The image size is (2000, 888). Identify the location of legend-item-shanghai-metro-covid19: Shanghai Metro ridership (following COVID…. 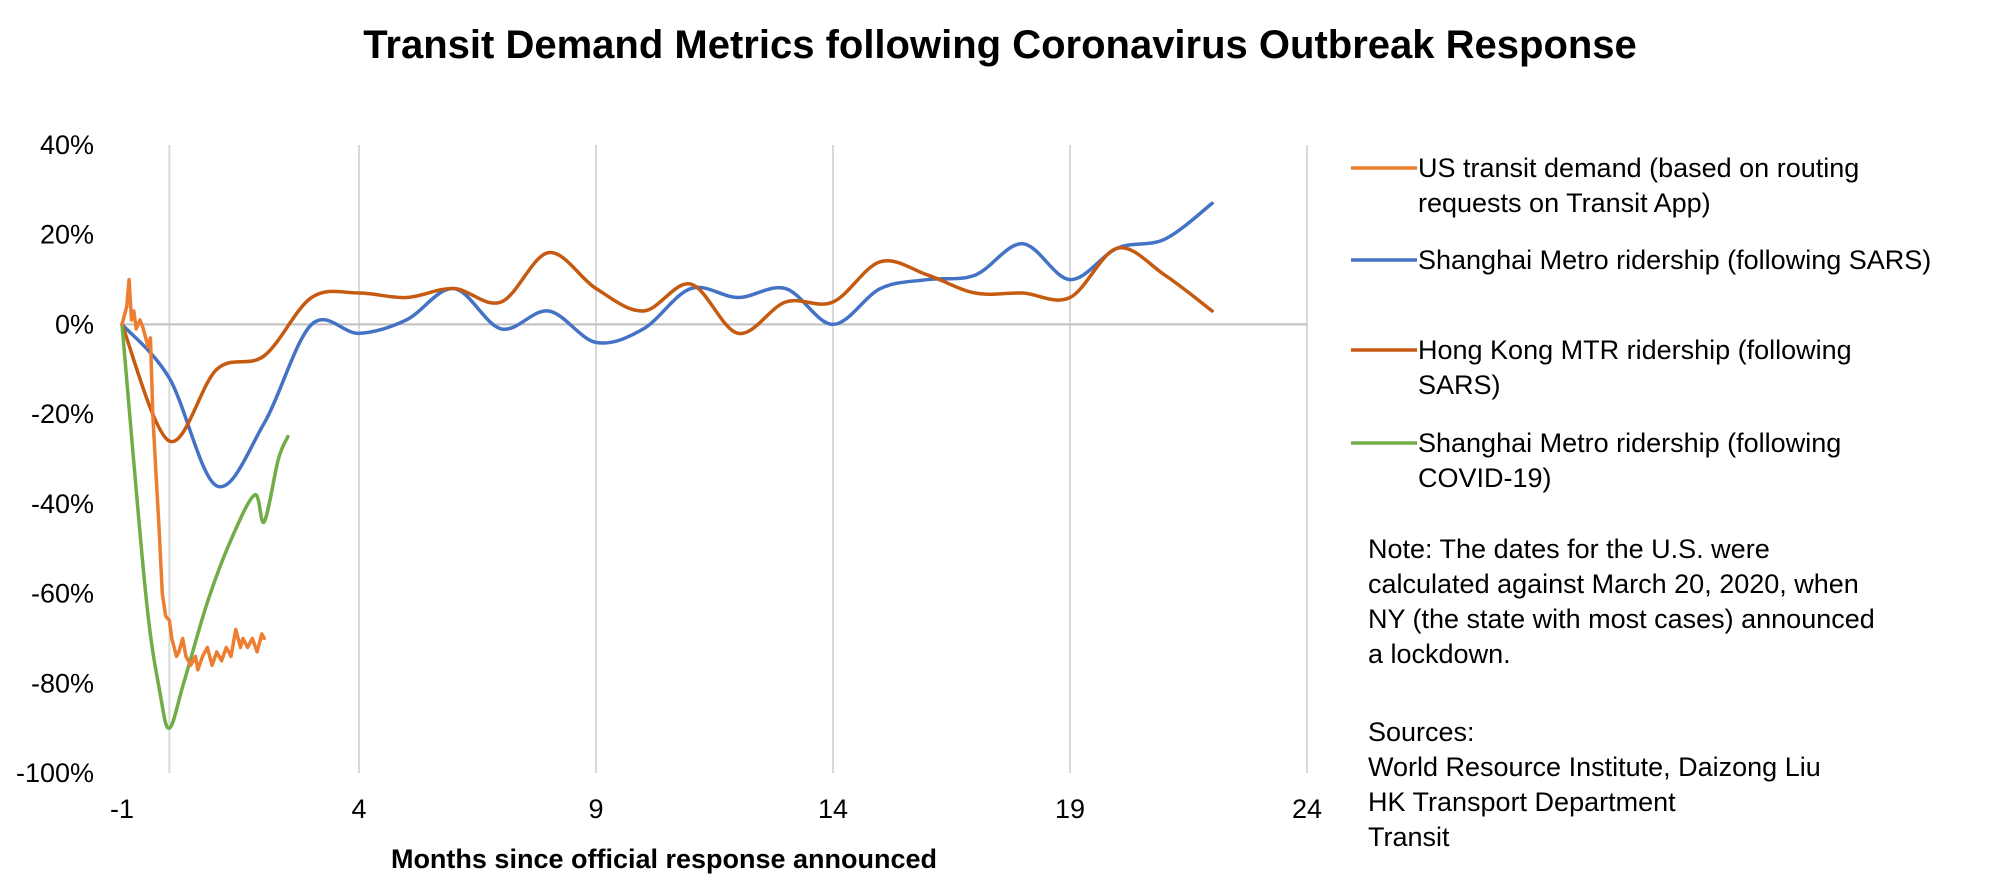
(1596, 460).